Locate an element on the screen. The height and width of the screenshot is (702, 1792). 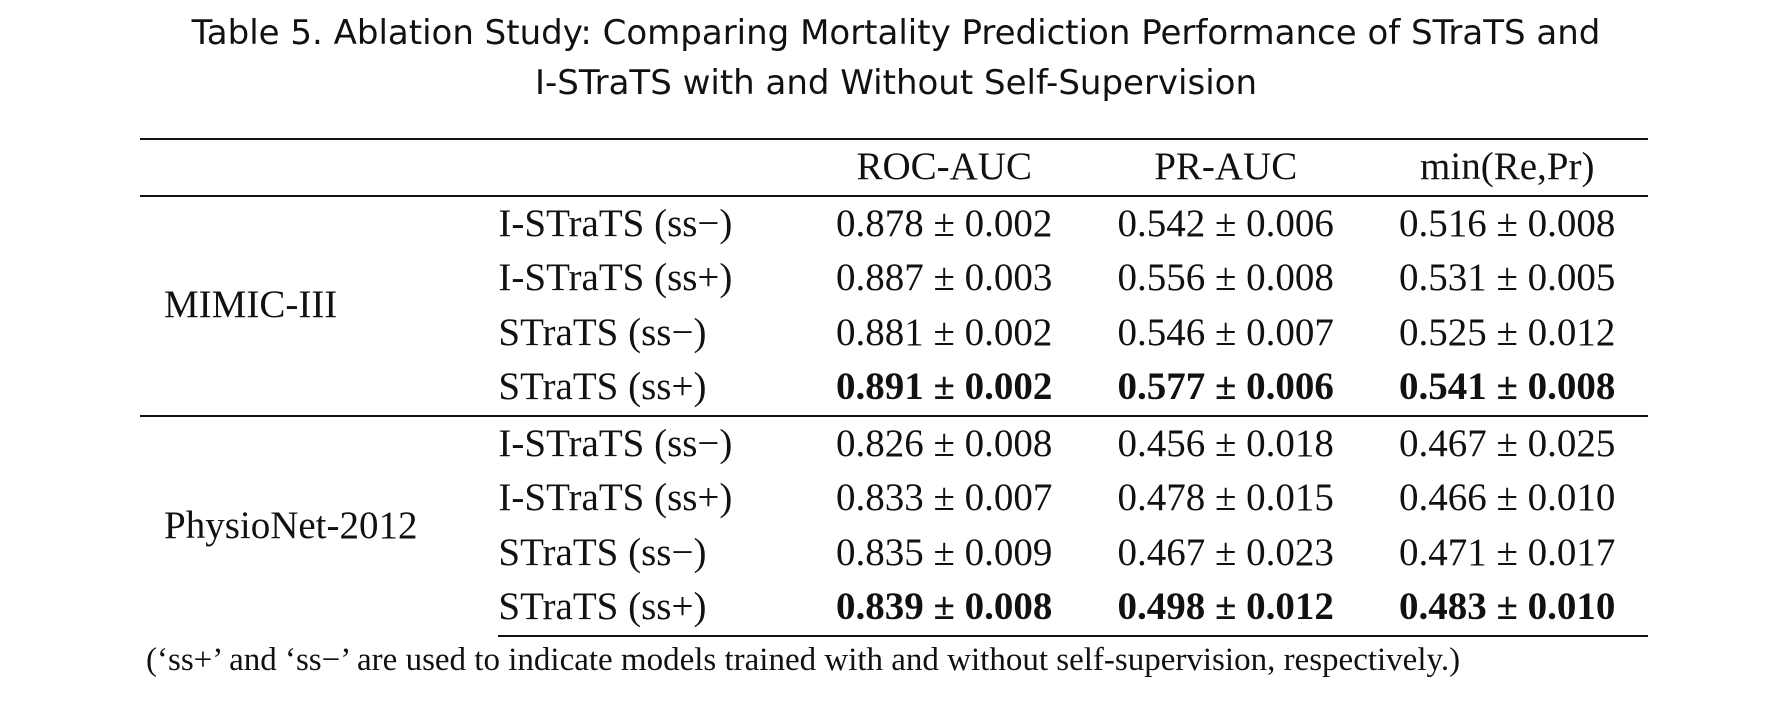
pr-auc-cell: 0.577 ± 0.006 is located at coordinates (1225, 386).